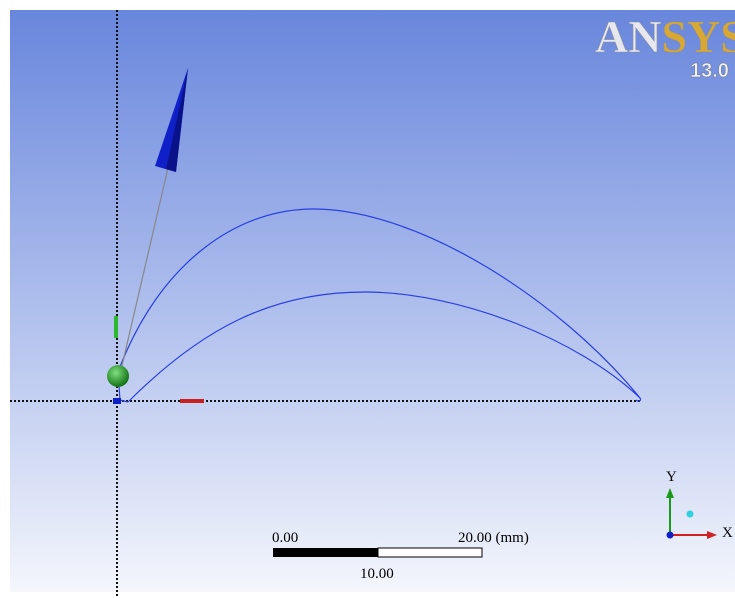 The image size is (735, 598). What do you see at coordinates (670, 493) in the screenshot?
I see `triad-y-head` at bounding box center [670, 493].